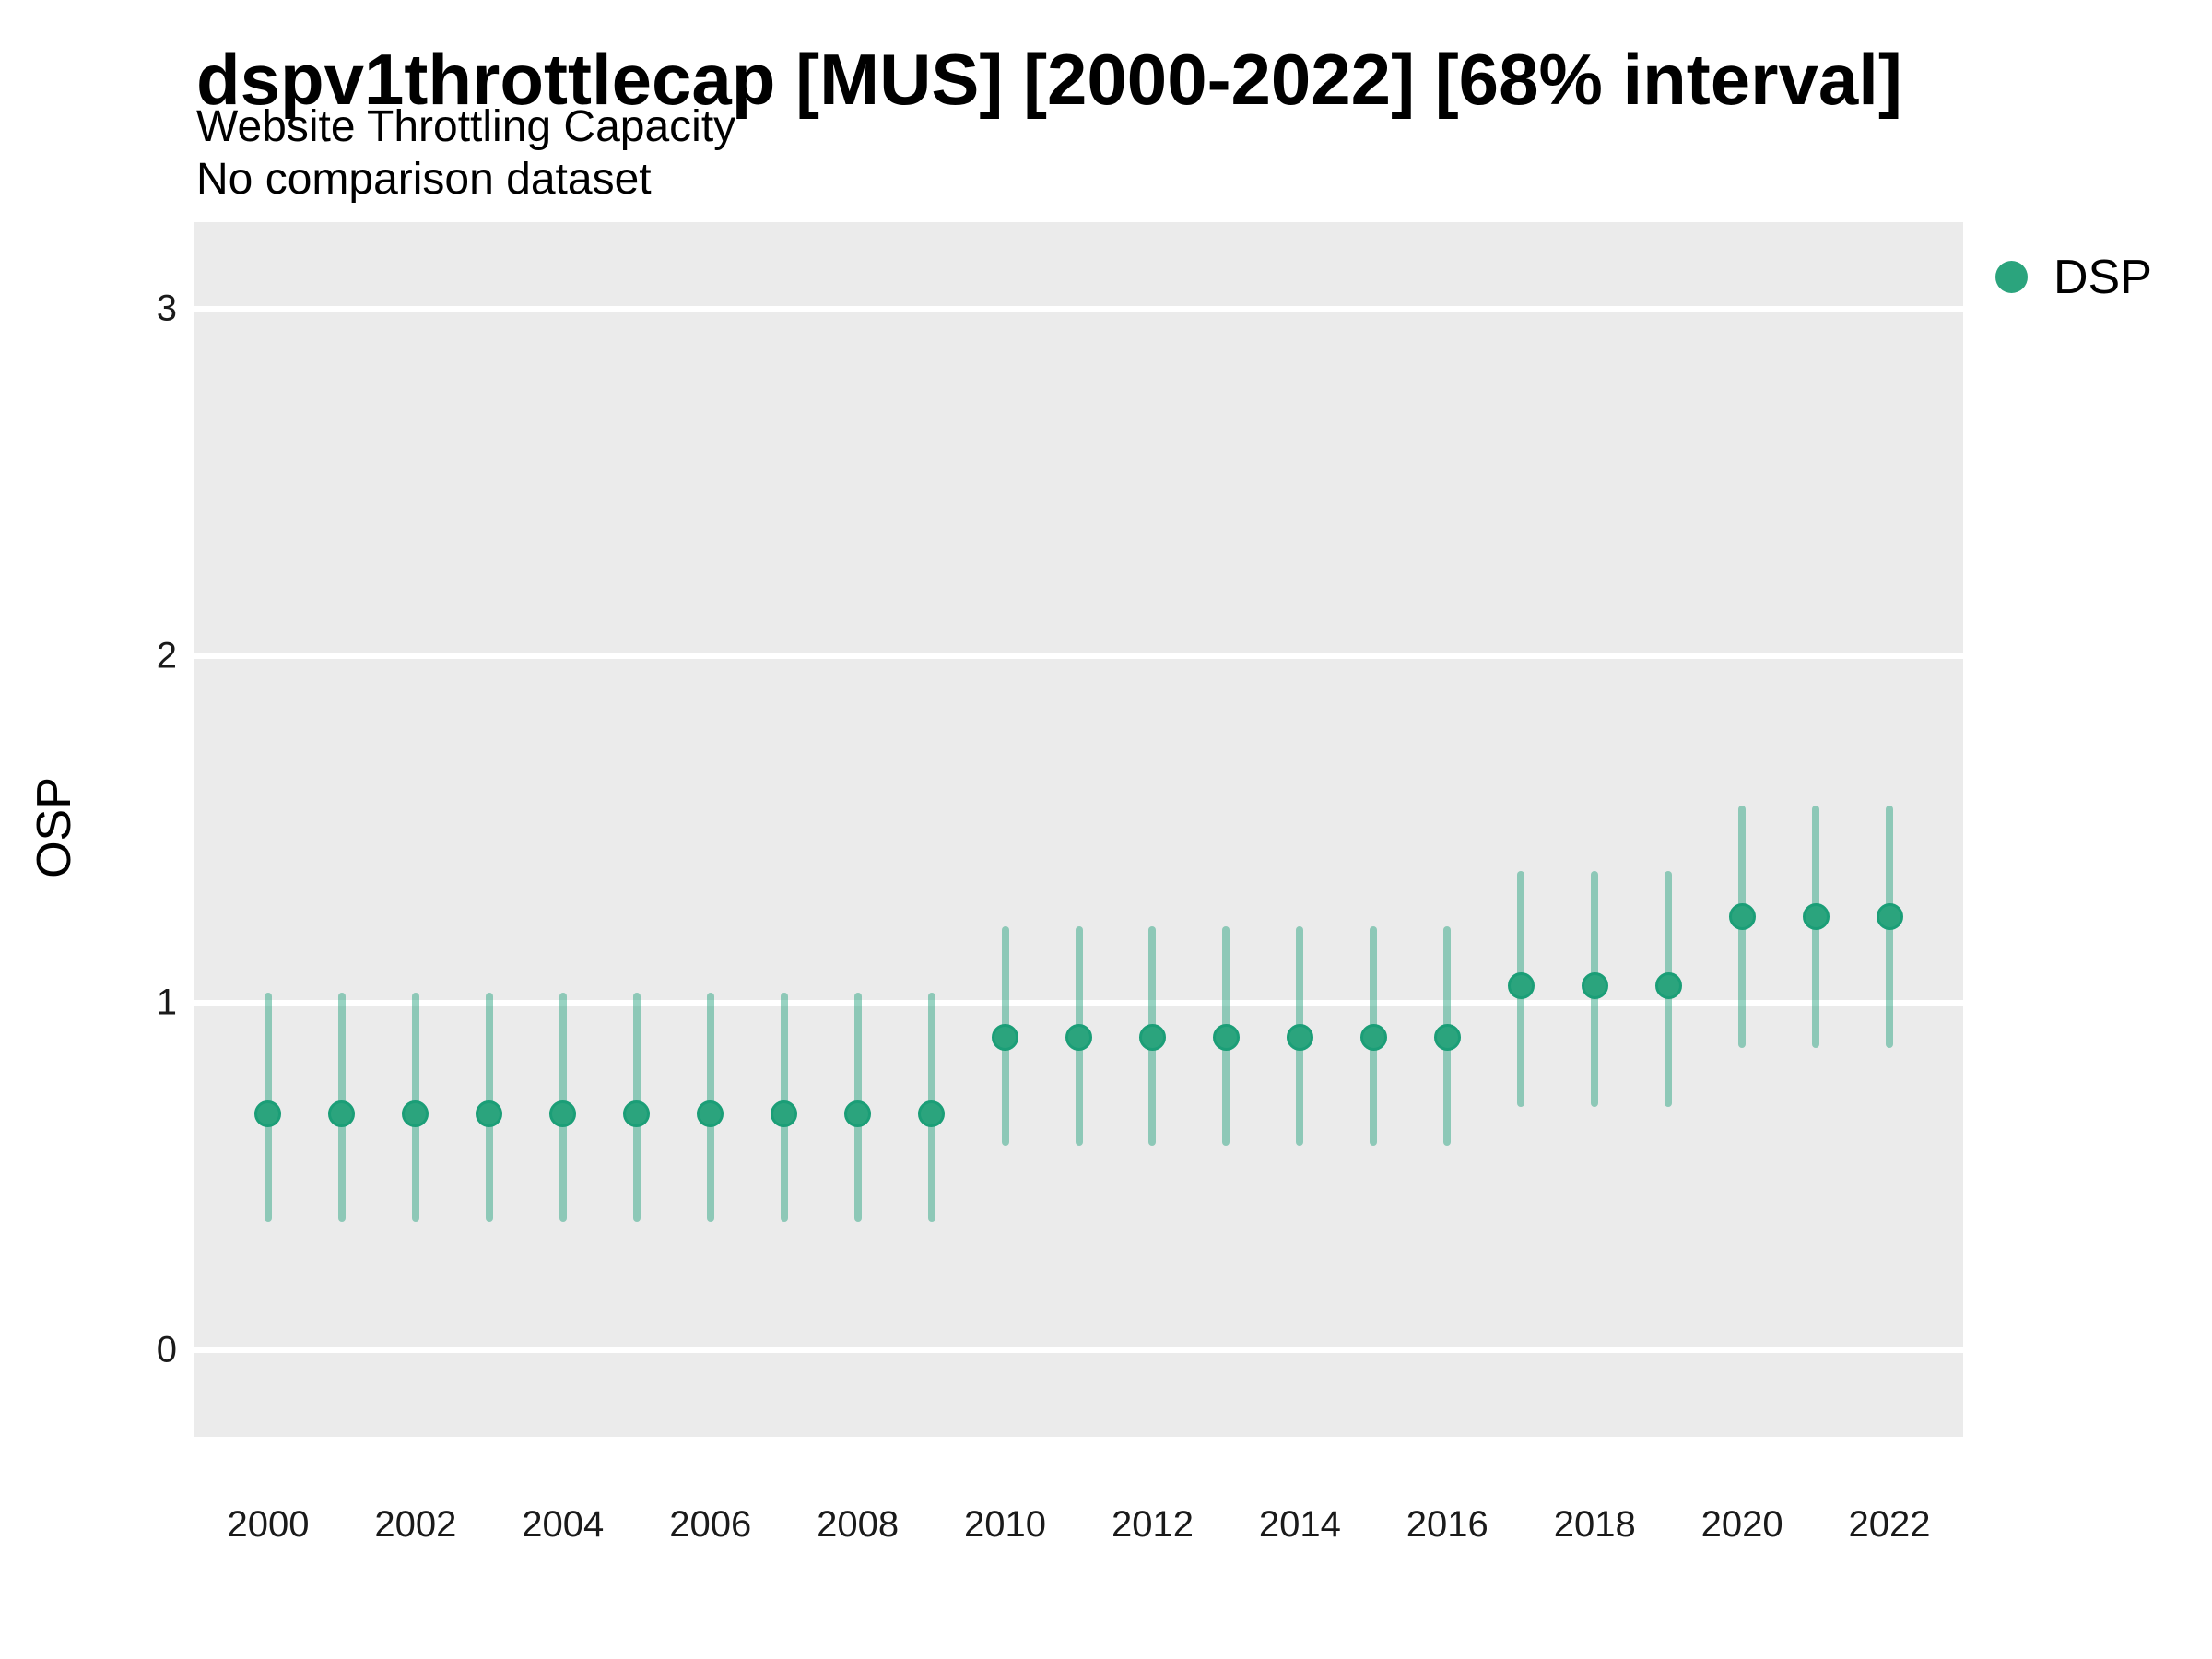  What do you see at coordinates (1373, 1038) in the screenshot?
I see `data-point-2015` at bounding box center [1373, 1038].